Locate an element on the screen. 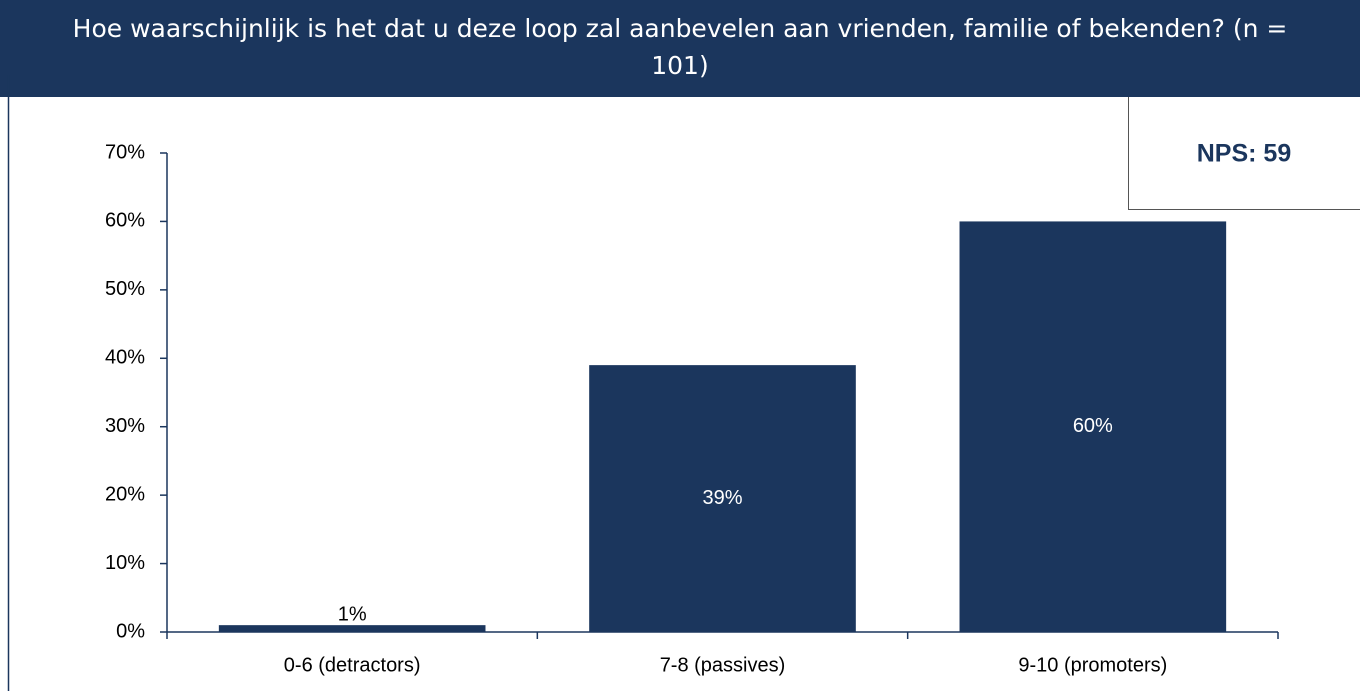 The height and width of the screenshot is (691, 1360). data-label: 60% is located at coordinates (1093, 426).